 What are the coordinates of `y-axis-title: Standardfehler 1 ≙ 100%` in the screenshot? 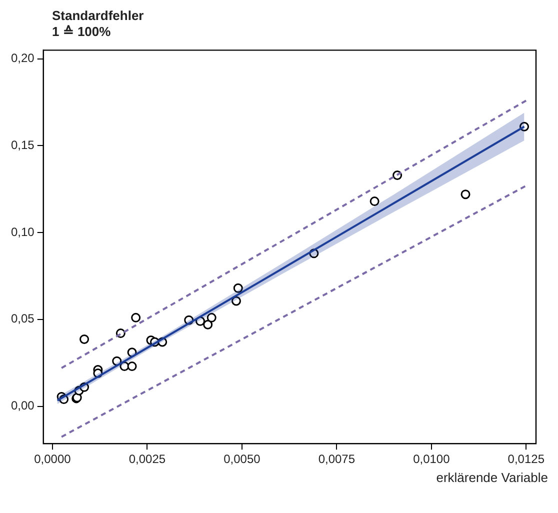 It's located at (98, 24).